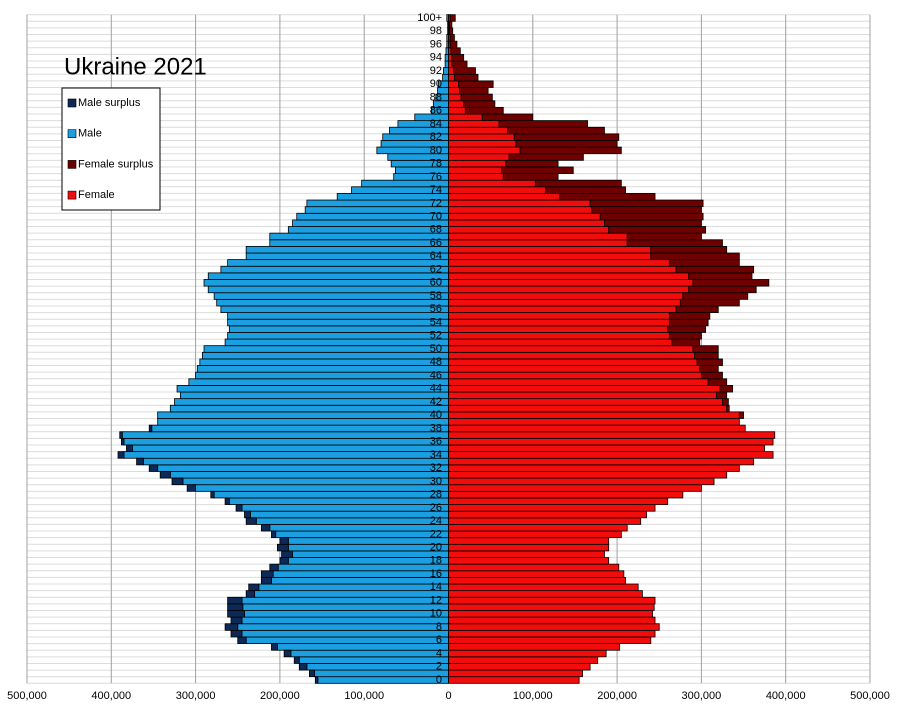 The image size is (897, 720). What do you see at coordinates (436, 561) in the screenshot?
I see `y-tick-label: 18` at bounding box center [436, 561].